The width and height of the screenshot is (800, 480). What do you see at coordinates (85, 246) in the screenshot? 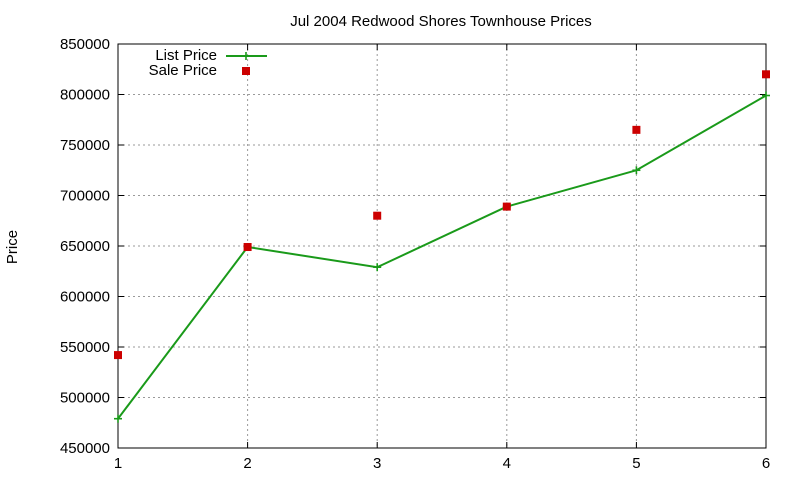
I see `y-tick-label: 650000` at bounding box center [85, 246].